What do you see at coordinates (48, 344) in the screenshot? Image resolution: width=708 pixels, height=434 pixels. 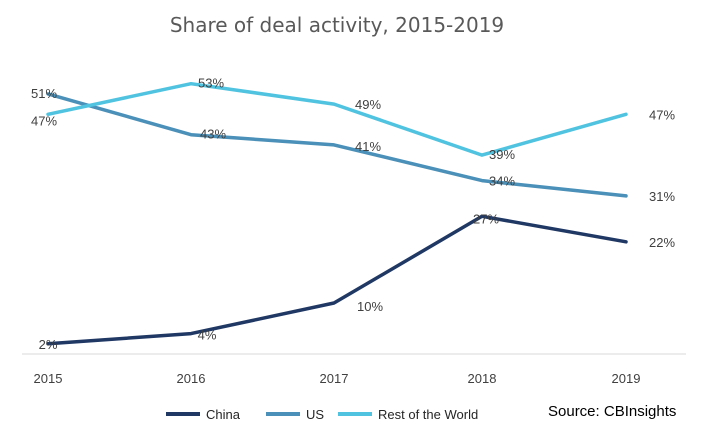 I see `data-label: 2%` at bounding box center [48, 344].